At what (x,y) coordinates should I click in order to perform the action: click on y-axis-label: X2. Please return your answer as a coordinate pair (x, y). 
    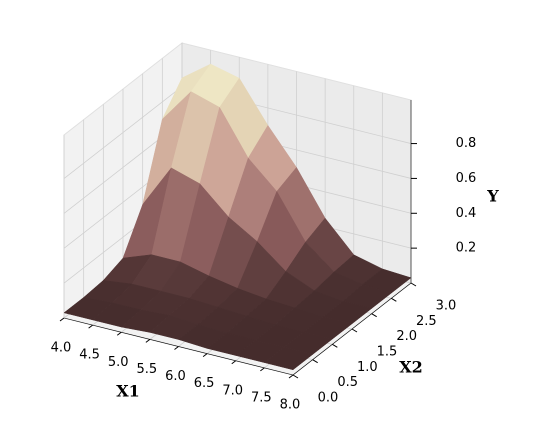
    Looking at the image, I should click on (411, 367).